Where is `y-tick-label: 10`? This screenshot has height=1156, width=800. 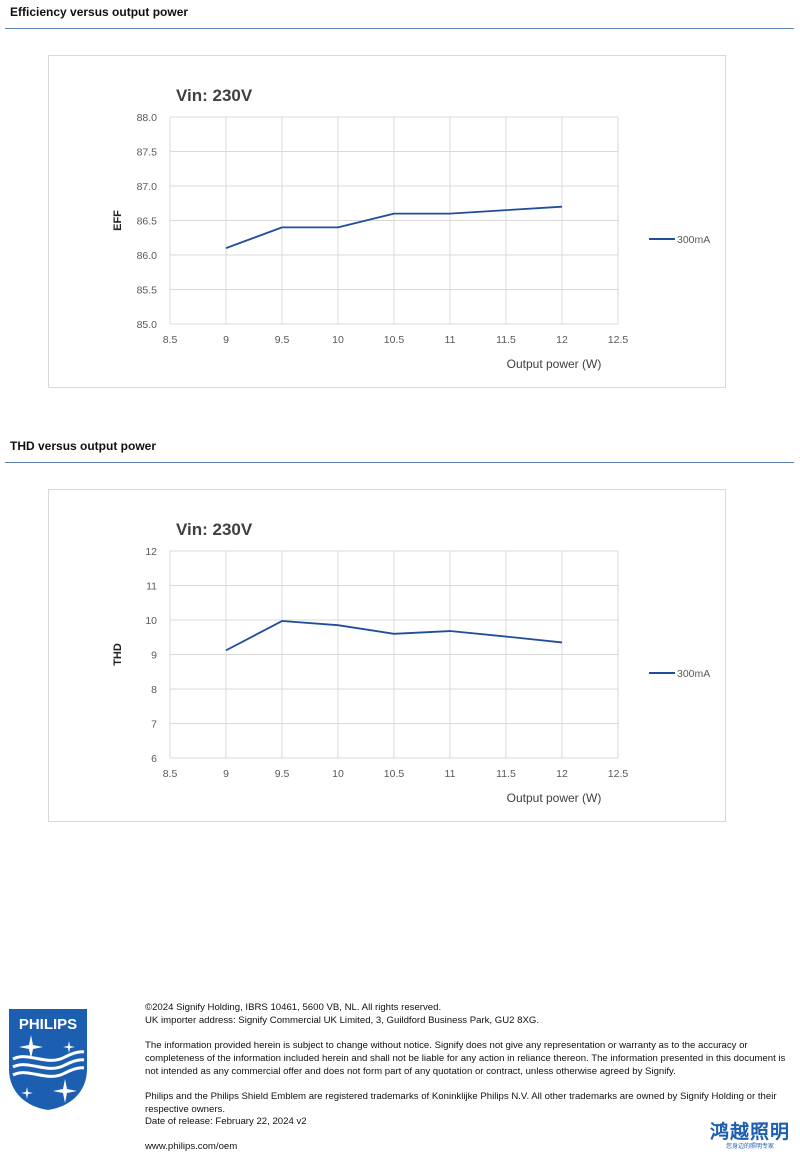 y-tick-label: 10 is located at coordinates (151, 621).